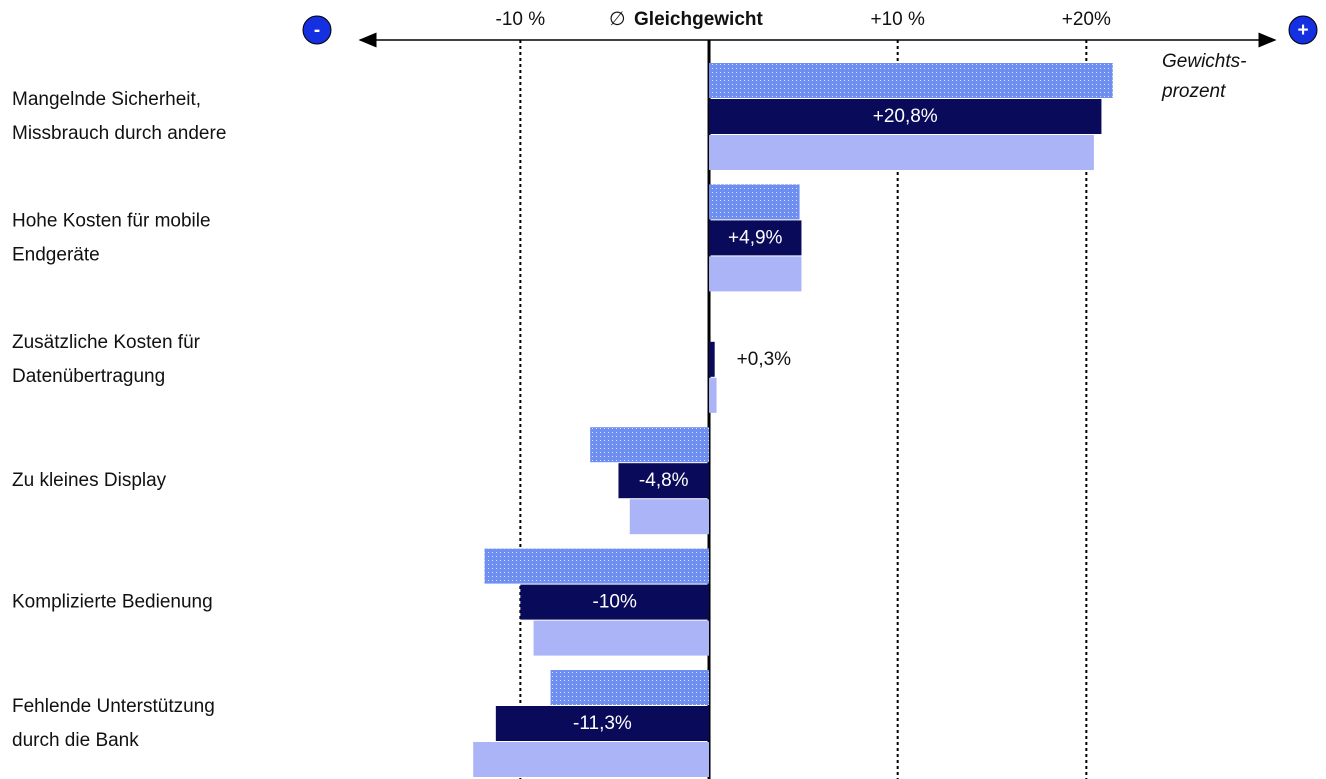  Describe the element at coordinates (106, 342) in the screenshot. I see `category-label: Zusätzliche Kosten für` at that location.